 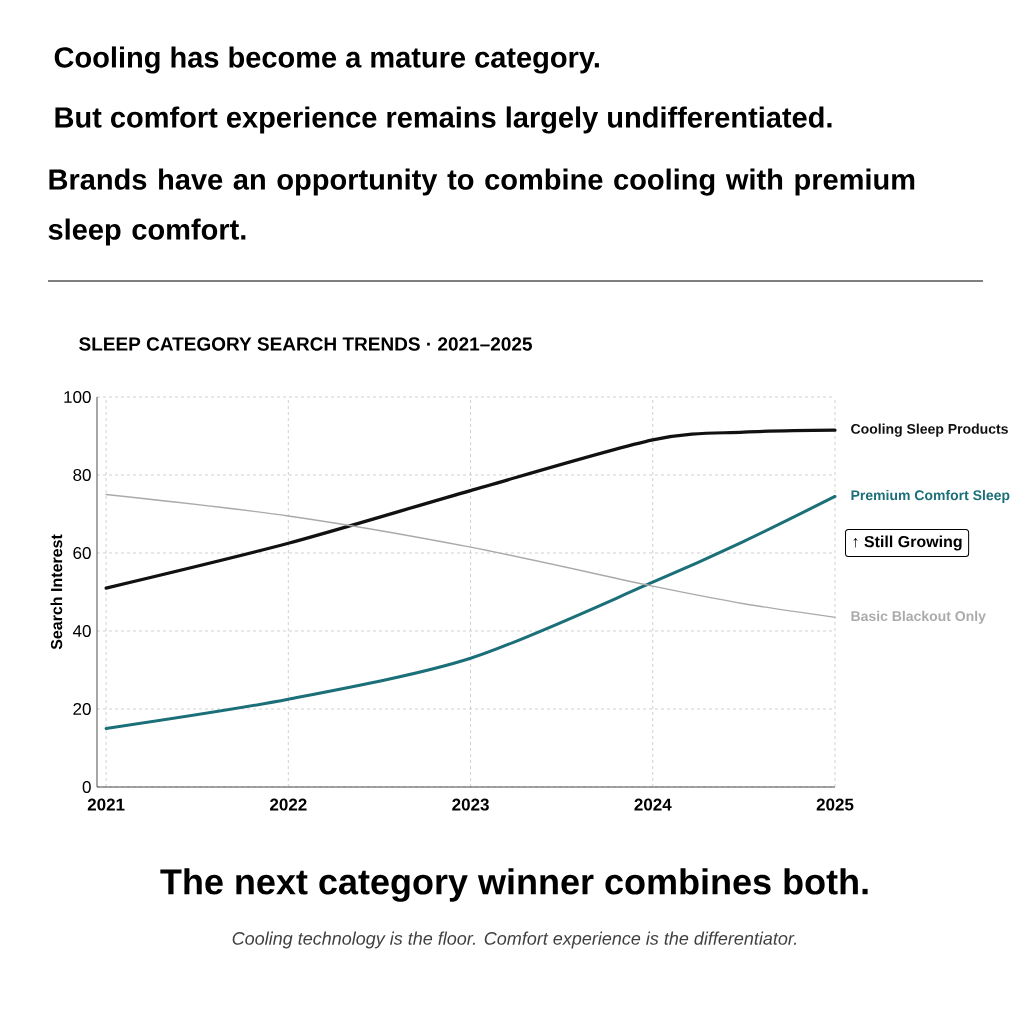 What do you see at coordinates (929, 430) in the screenshot?
I see `series-label: Cooling Sleep Products` at bounding box center [929, 430].